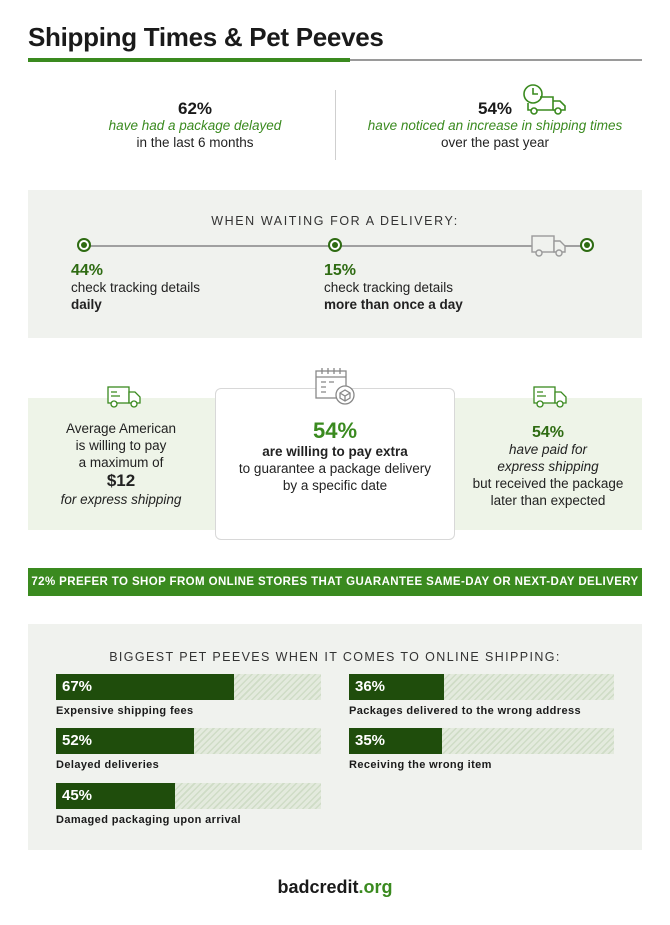 The image size is (670, 925). Describe the element at coordinates (125, 741) in the screenshot. I see `bar-fill: 52%` at that location.